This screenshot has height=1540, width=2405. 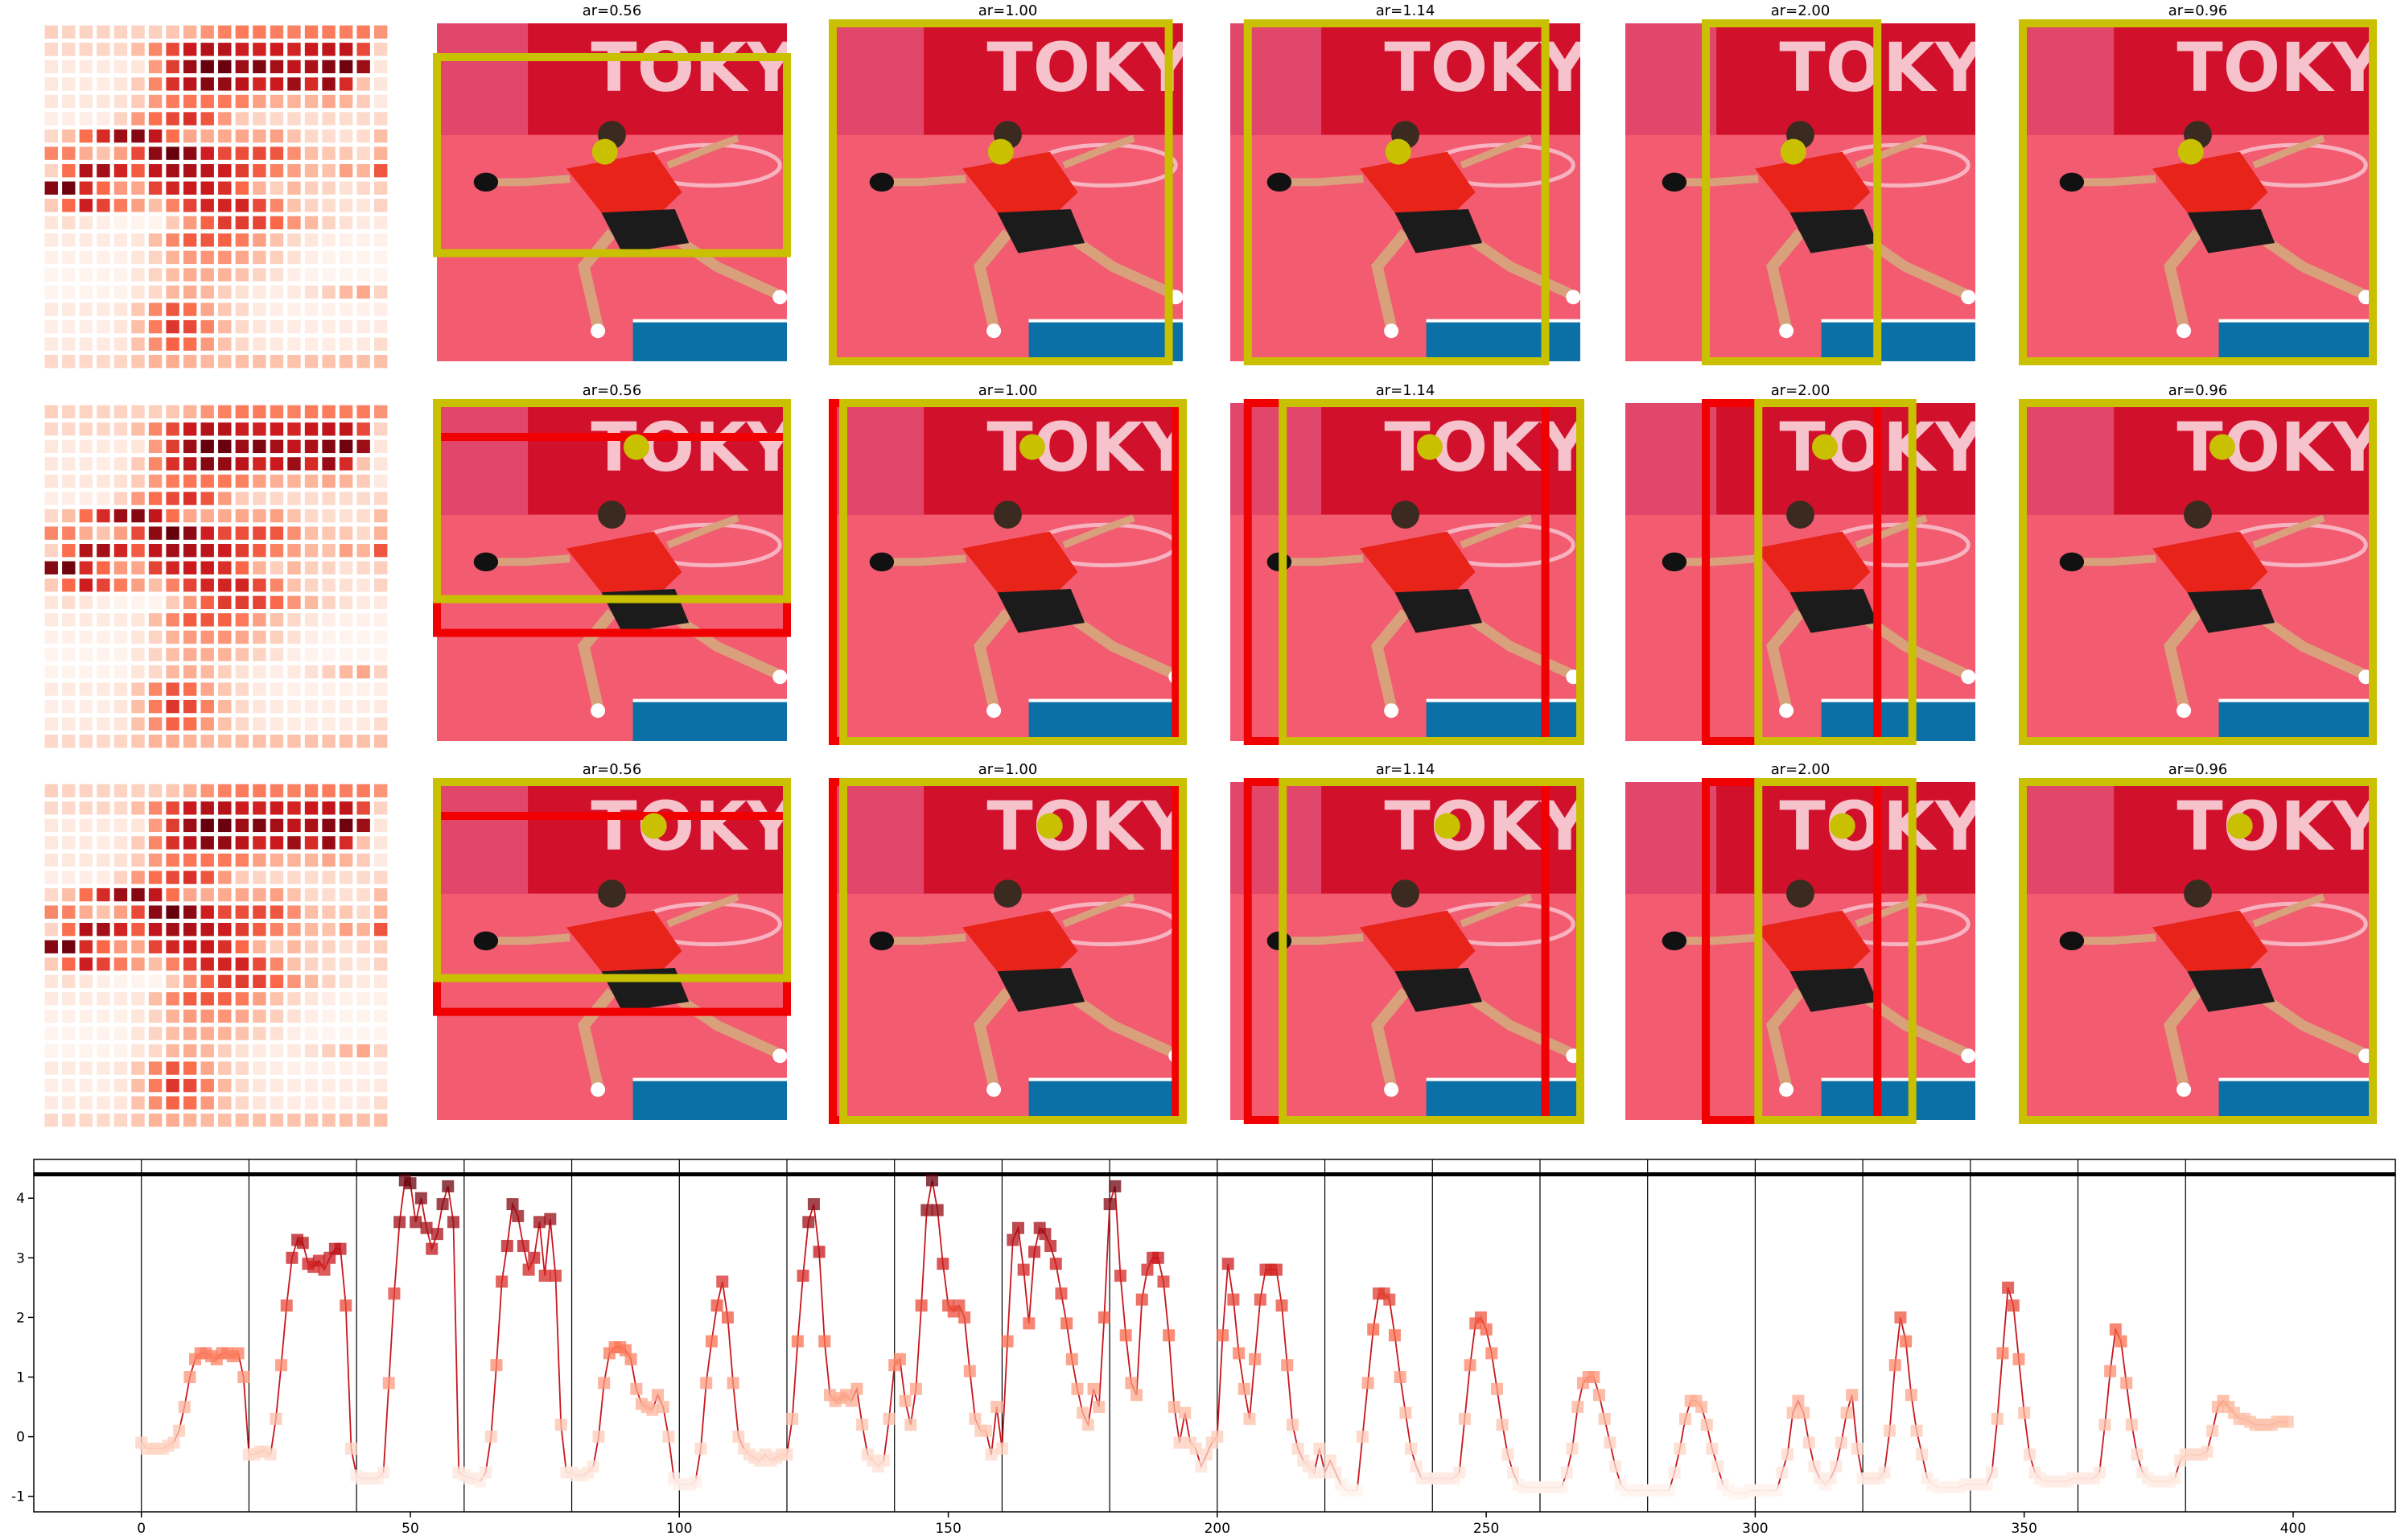 What do you see at coordinates (612, 501) in the screenshot?
I see `yellow-box` at bounding box center [612, 501].